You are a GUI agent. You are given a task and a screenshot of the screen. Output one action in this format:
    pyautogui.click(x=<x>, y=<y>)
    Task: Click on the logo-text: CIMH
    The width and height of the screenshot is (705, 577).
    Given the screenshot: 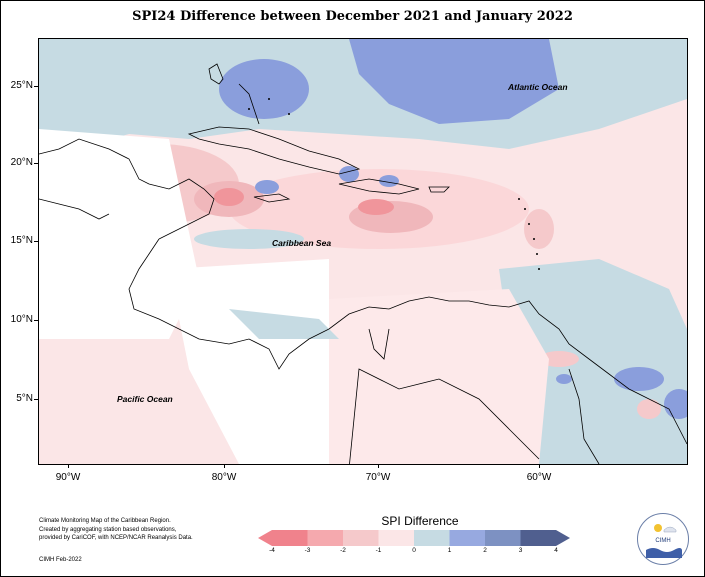 What is the action you would take?
    pyautogui.click(x=663, y=541)
    